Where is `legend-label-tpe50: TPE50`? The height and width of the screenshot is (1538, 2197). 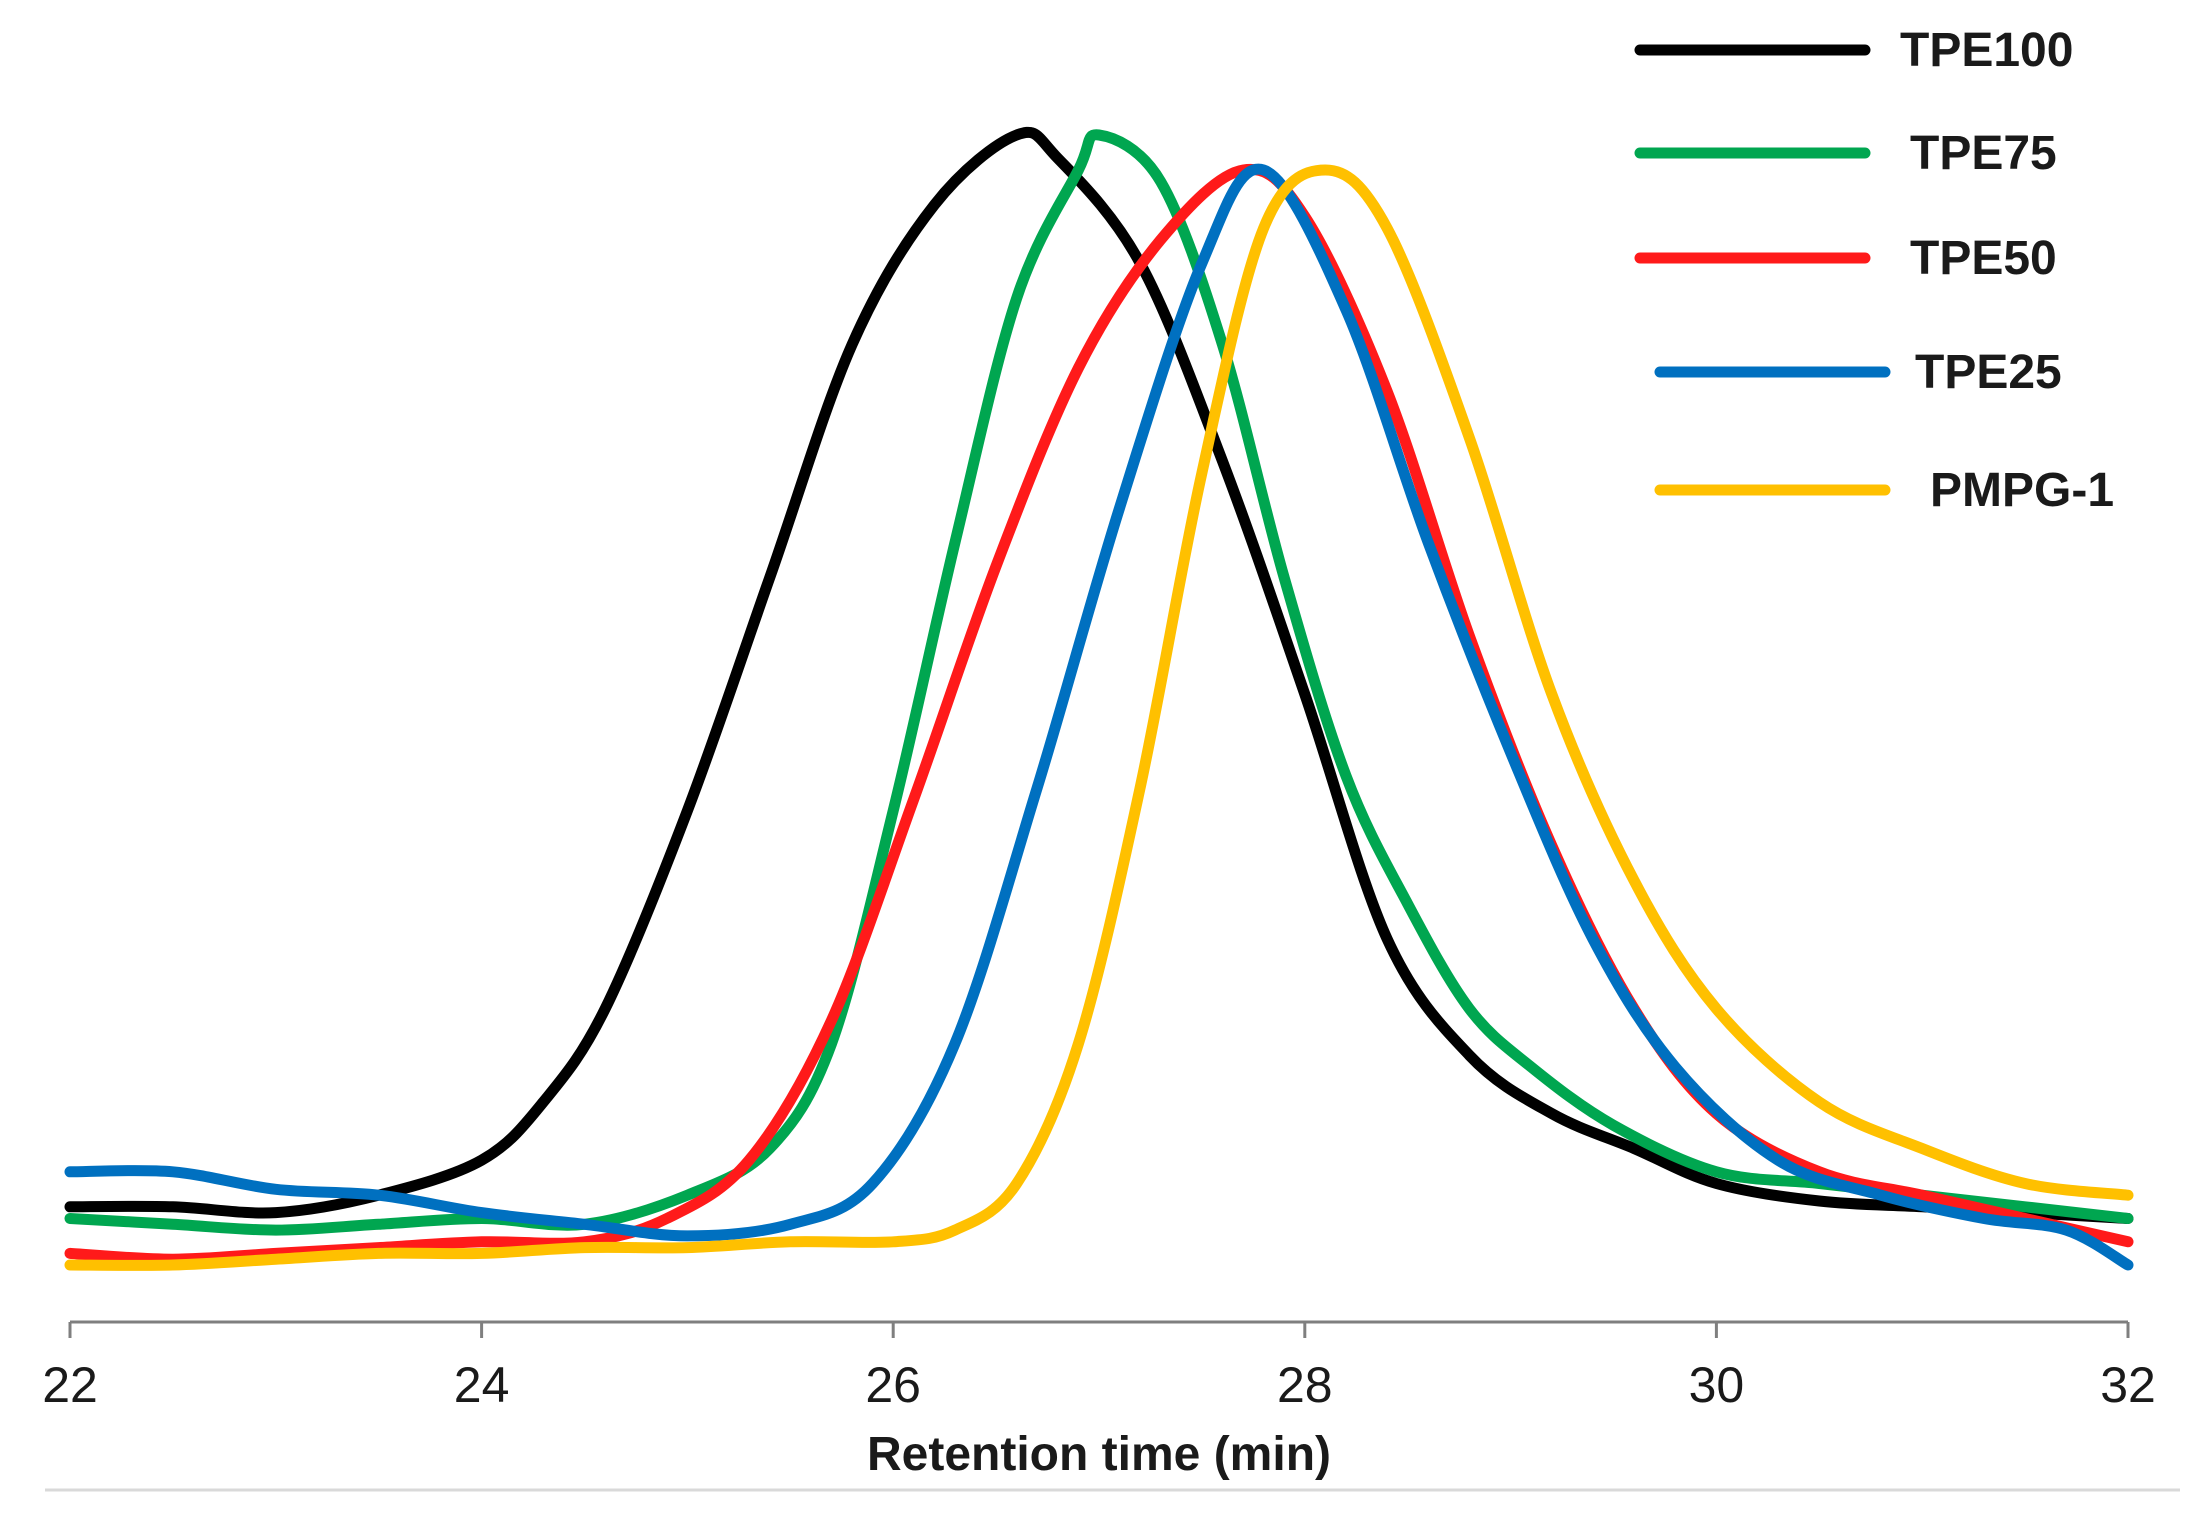
legend-label-tpe50: TPE50 is located at coordinates (1983, 258).